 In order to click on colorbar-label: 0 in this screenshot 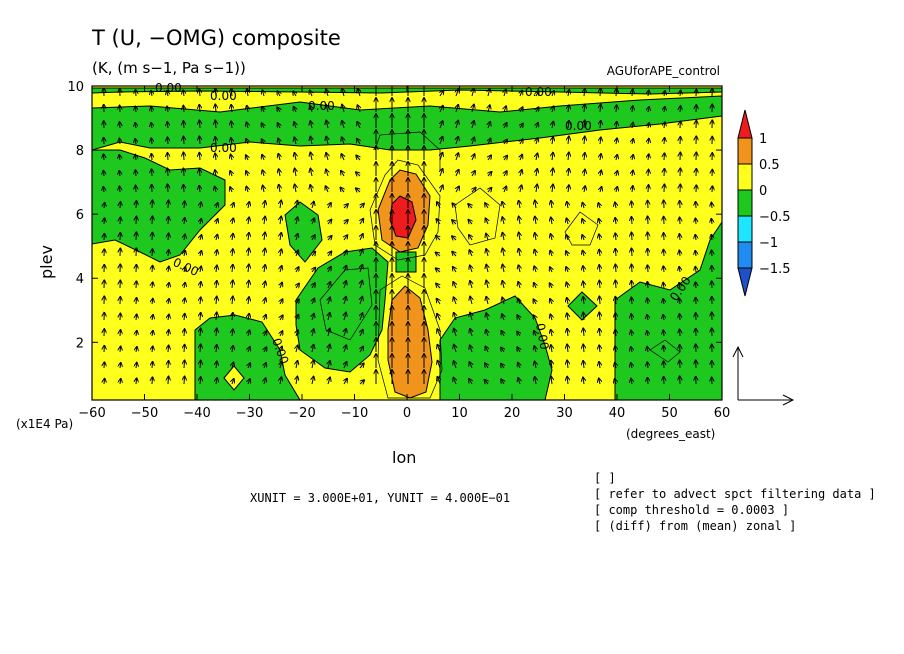, I will do `click(763, 191)`.